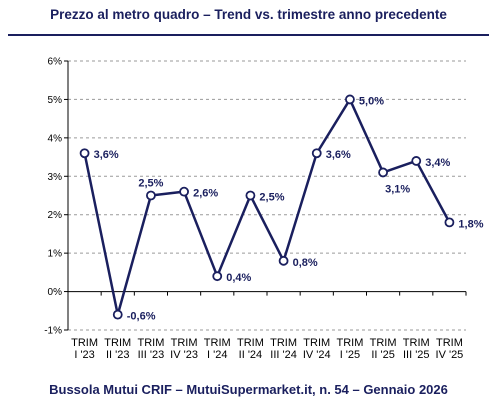  Describe the element at coordinates (53, 331) in the screenshot. I see `y-tick-label: -1%` at that location.